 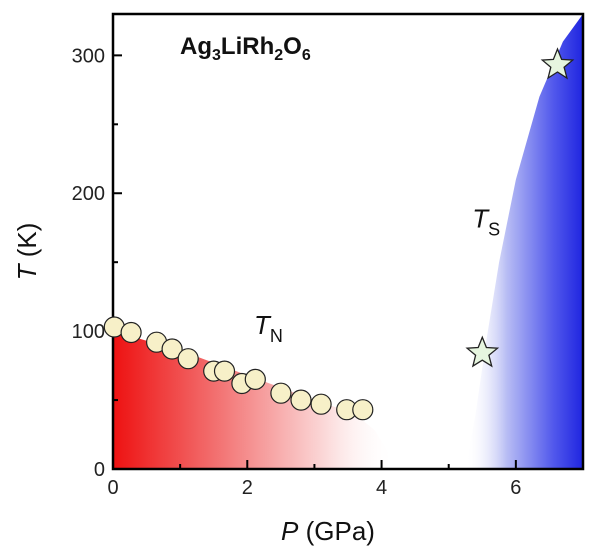 What do you see at coordinates (216, 55) in the screenshot?
I see `compound-subscript: 3` at bounding box center [216, 55].